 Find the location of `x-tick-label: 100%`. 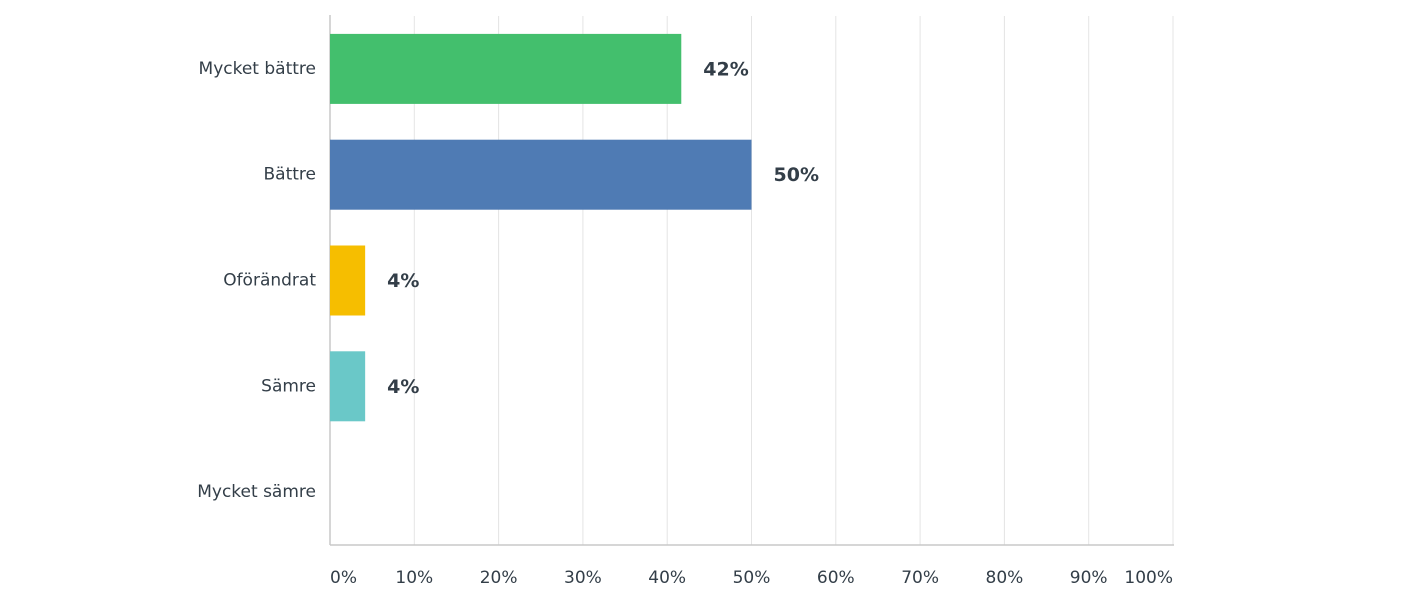

x-tick-label: 100% is located at coordinates (1148, 578).